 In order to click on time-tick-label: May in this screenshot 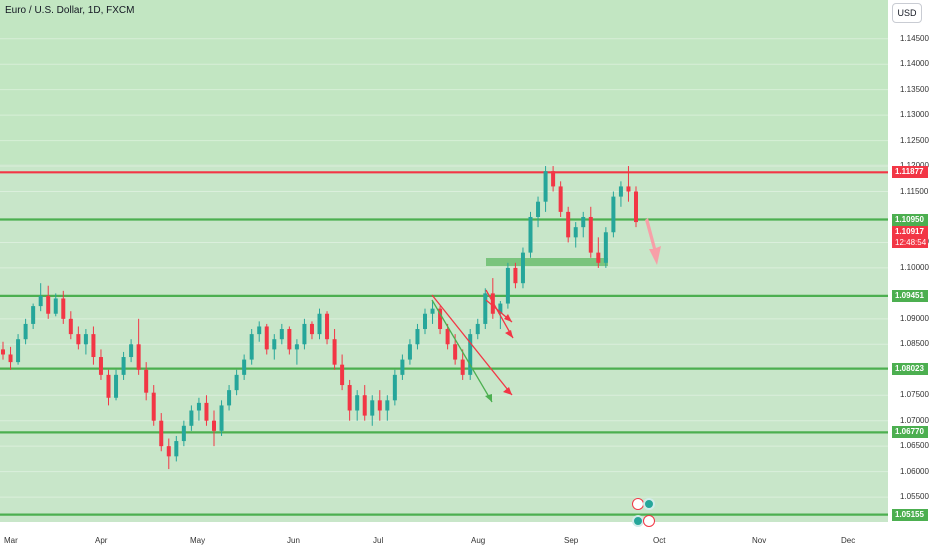, I will do `click(198, 540)`.